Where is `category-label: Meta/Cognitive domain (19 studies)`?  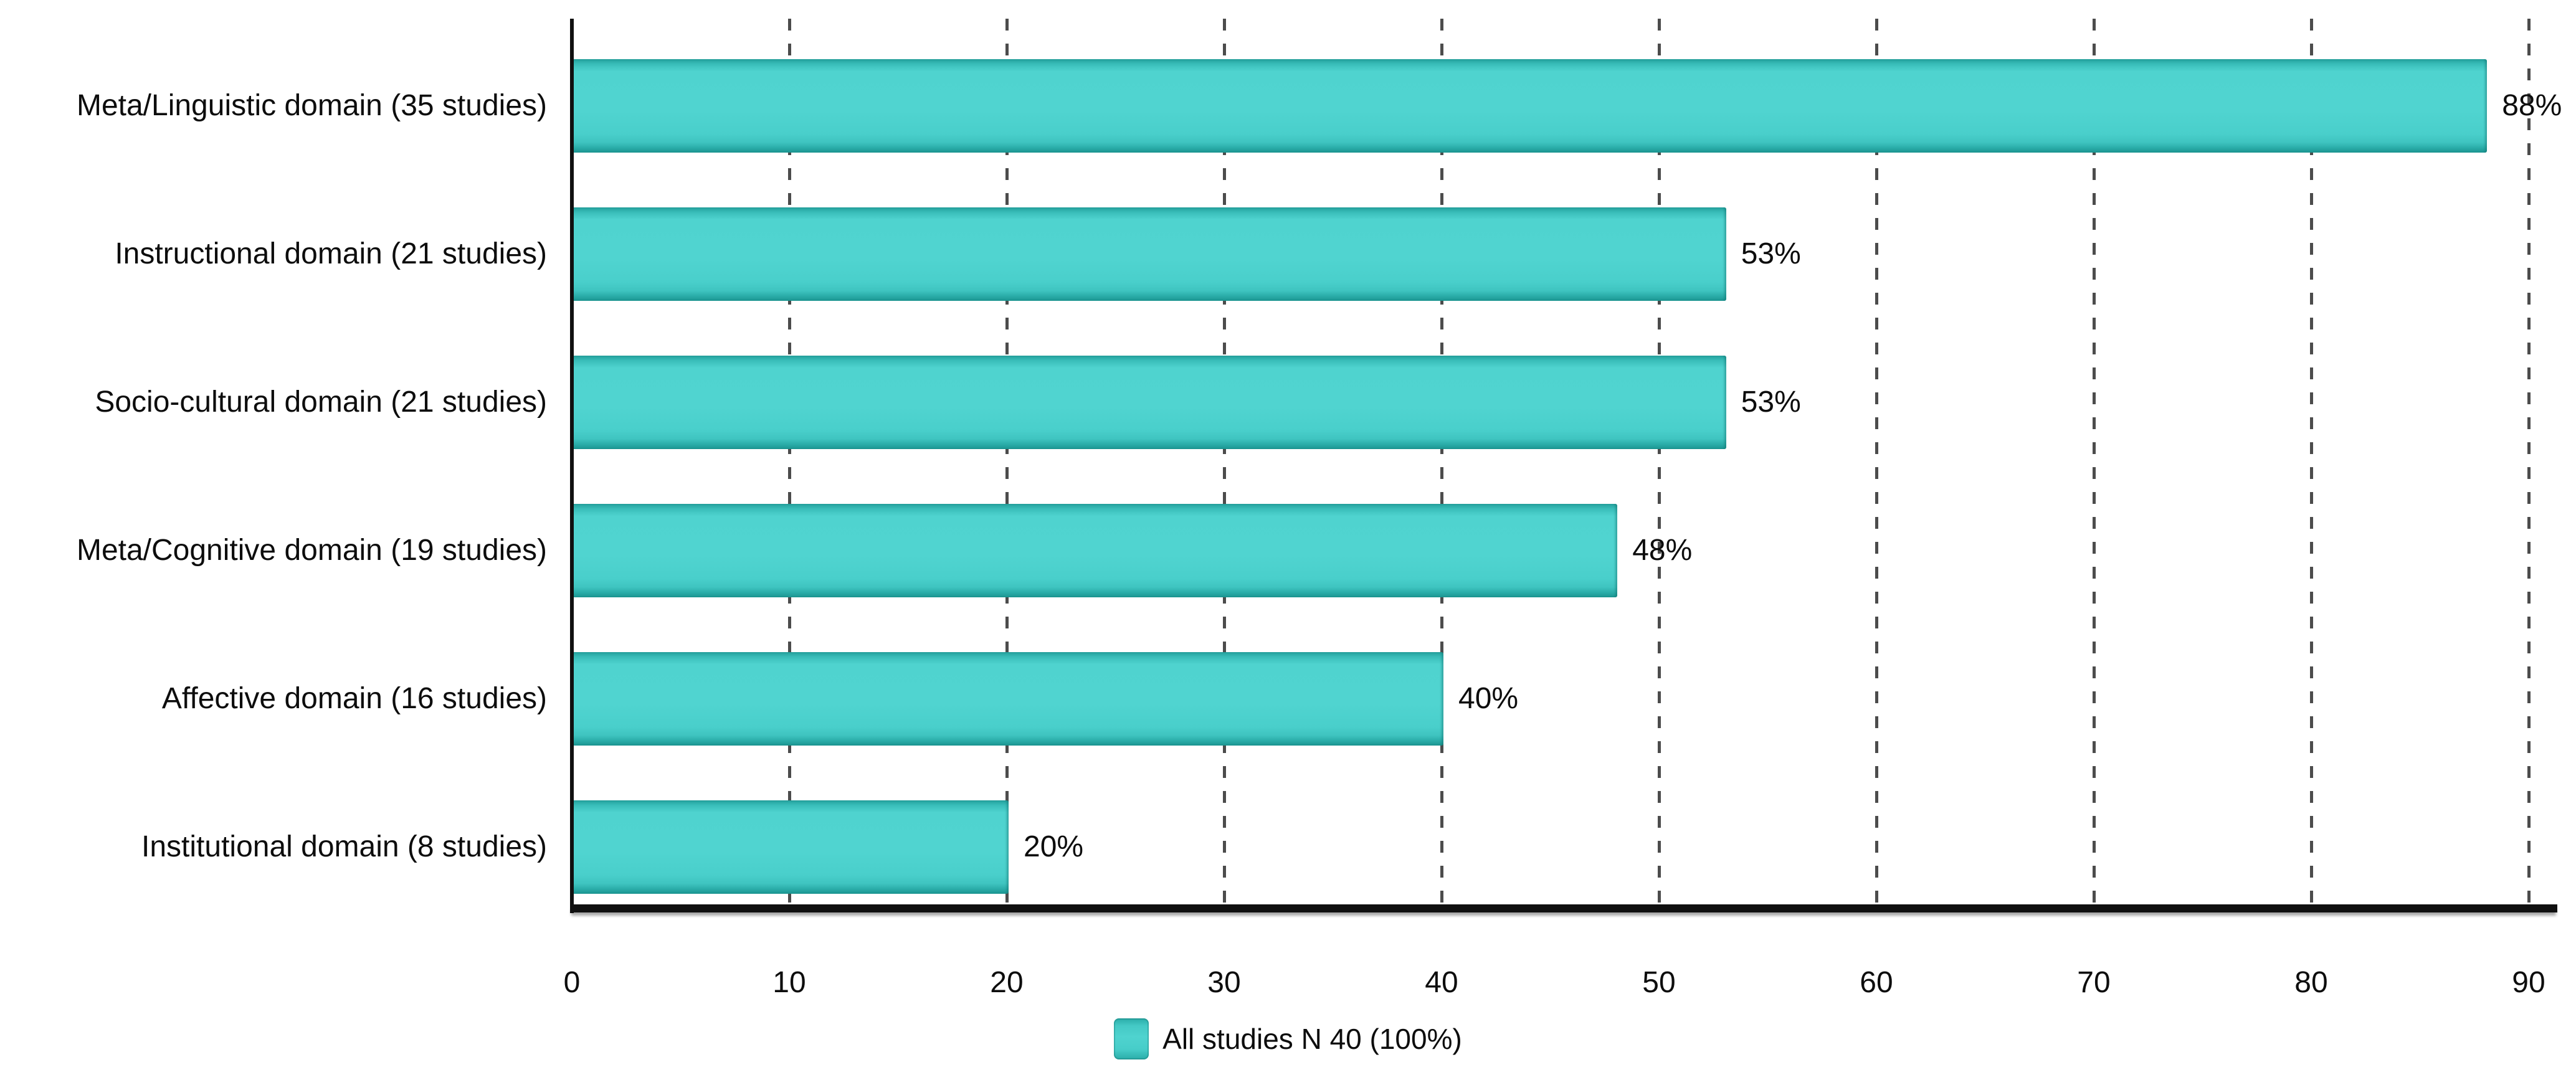
category-label: Meta/Cognitive domain (19 studies) is located at coordinates (311, 550).